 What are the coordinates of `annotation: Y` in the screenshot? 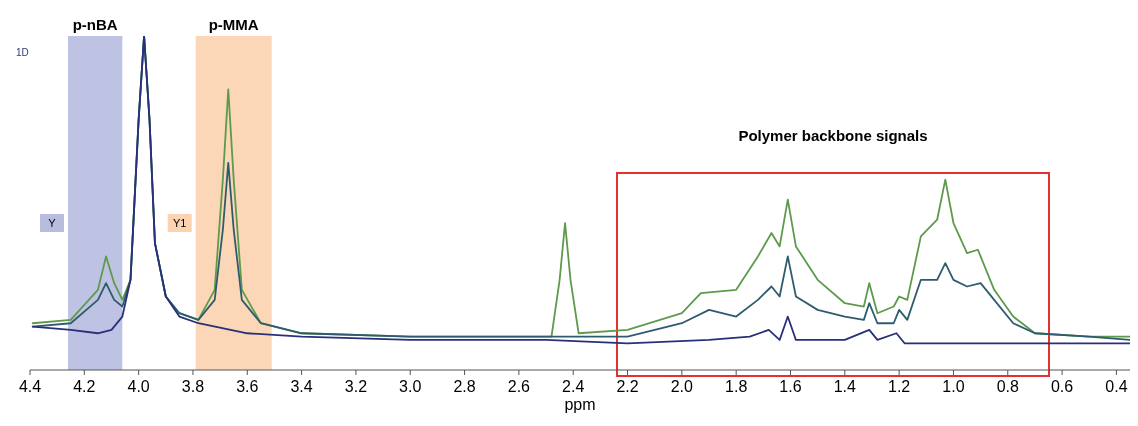 It's located at (52, 223).